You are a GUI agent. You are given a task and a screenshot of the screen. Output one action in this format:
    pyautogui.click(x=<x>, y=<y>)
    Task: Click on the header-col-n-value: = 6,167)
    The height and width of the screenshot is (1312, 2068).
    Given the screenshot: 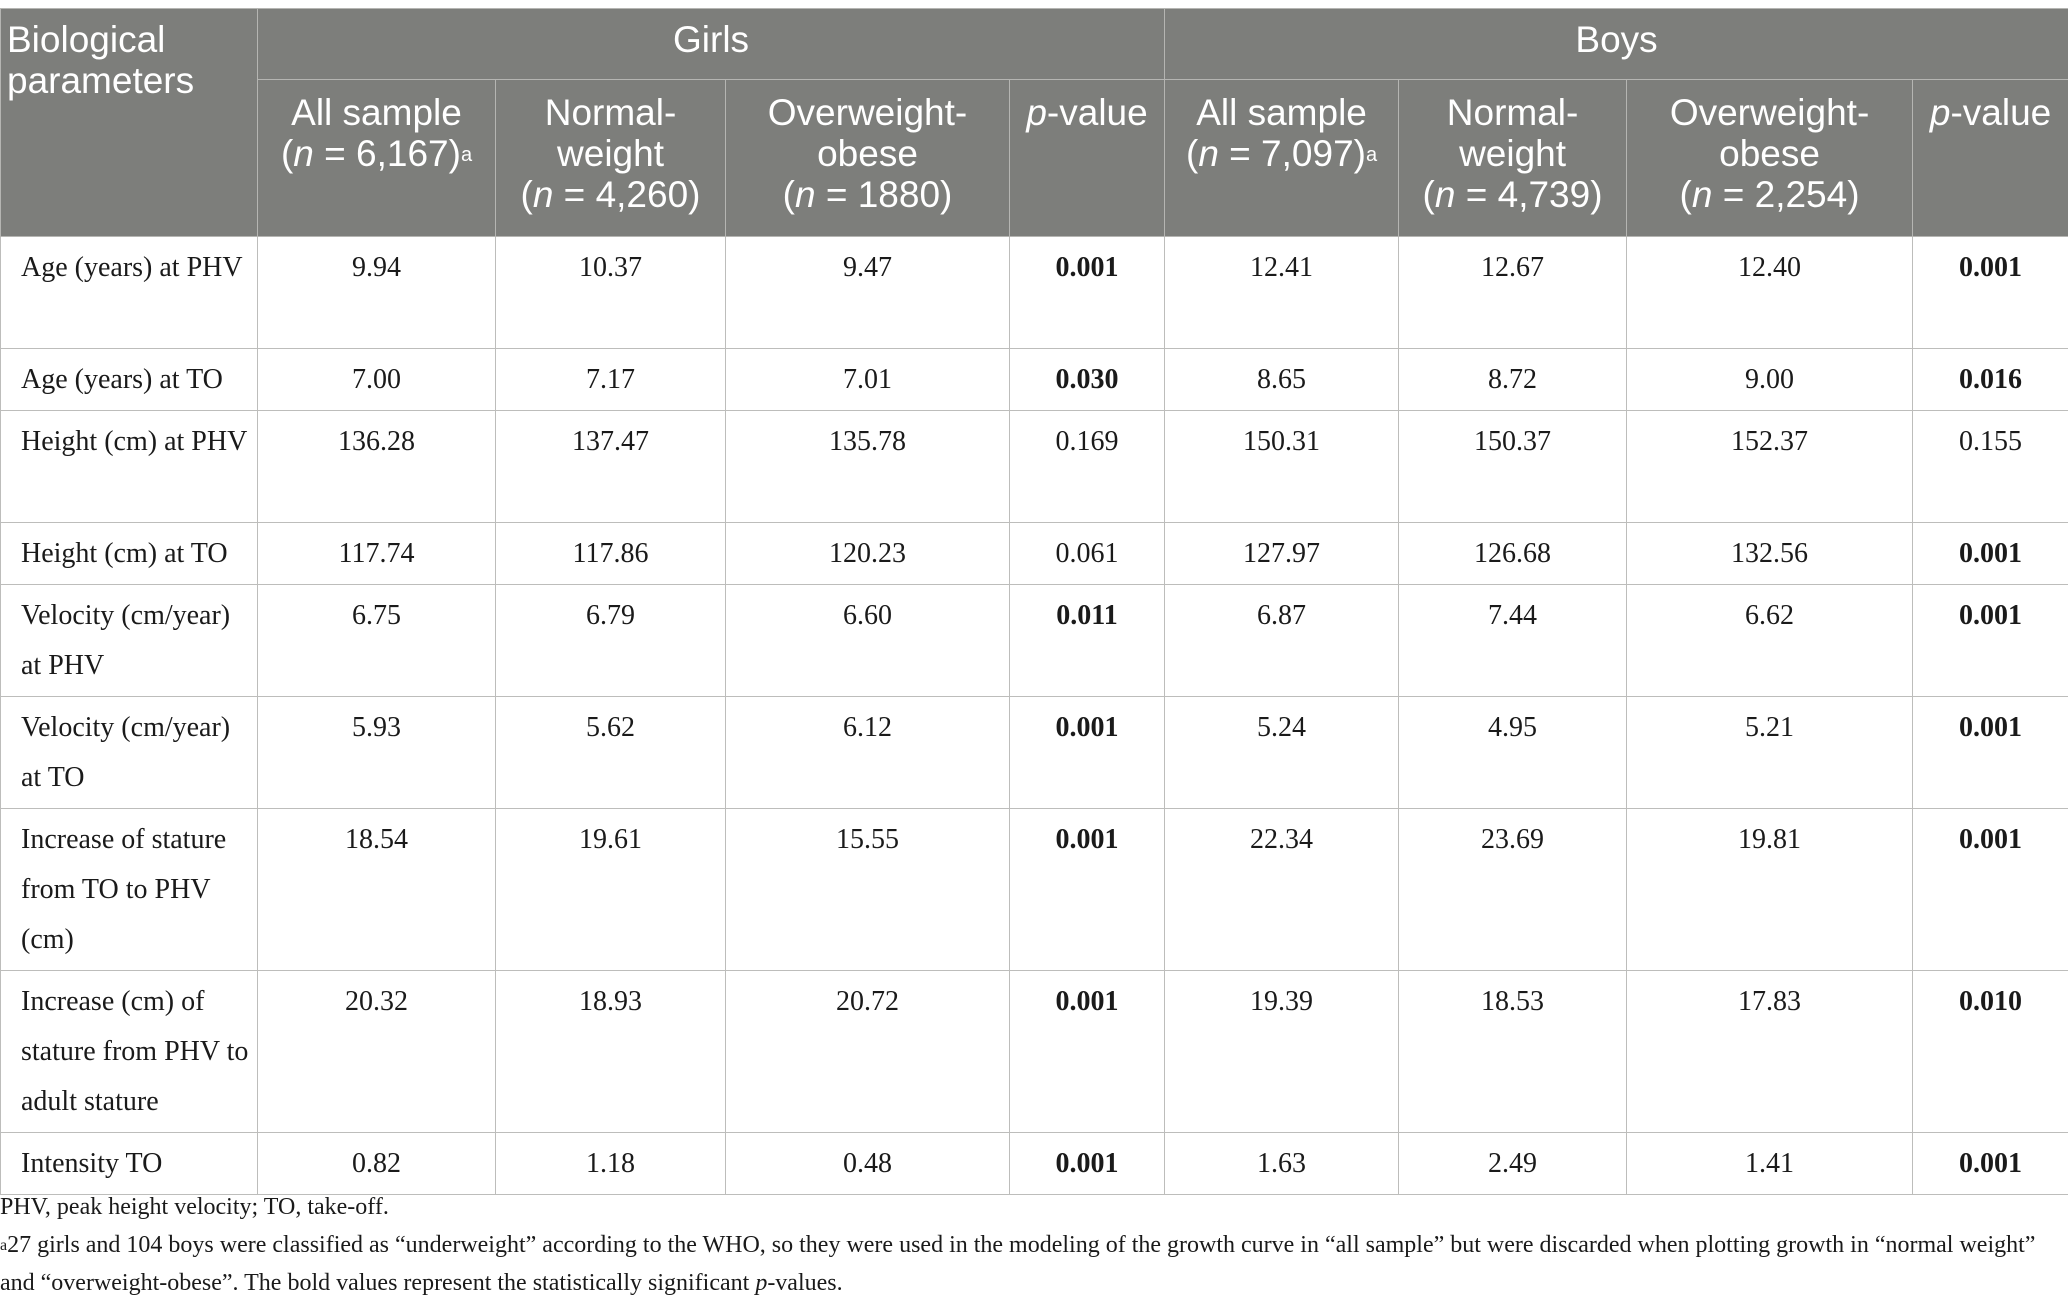 What is the action you would take?
    pyautogui.click(x=387, y=153)
    